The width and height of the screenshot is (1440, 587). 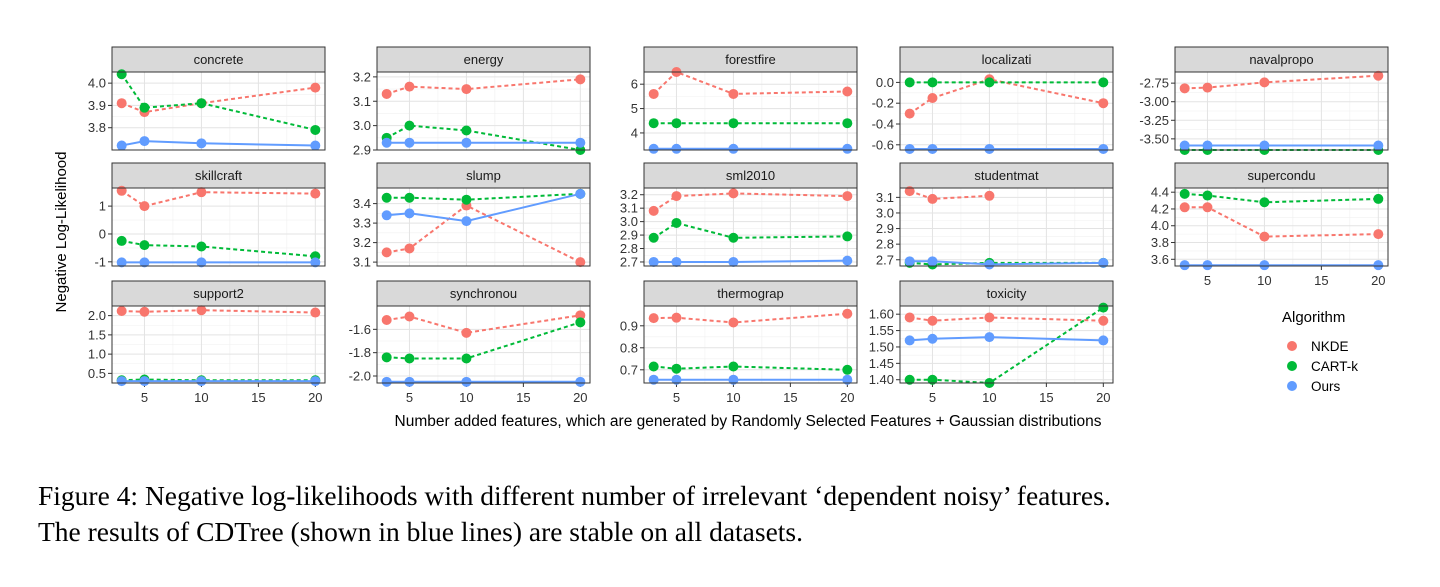 I want to click on y-tick-label: 0.7, so click(x=629, y=369).